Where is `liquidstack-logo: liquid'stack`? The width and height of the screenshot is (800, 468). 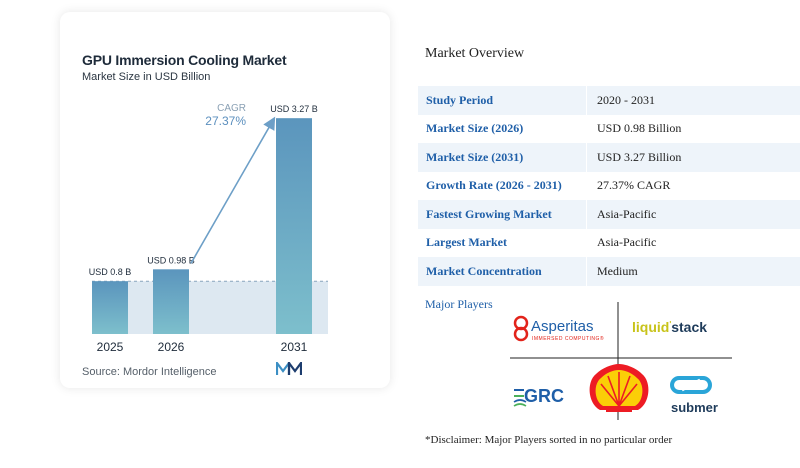 liquidstack-logo: liquid'stack is located at coordinates (669, 327).